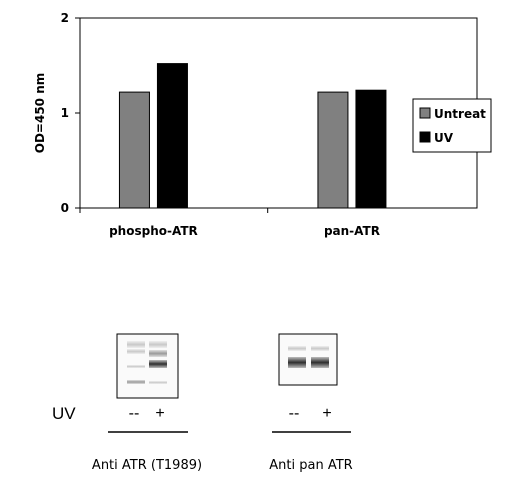  I want to click on x-ticks, so click(174, 210).